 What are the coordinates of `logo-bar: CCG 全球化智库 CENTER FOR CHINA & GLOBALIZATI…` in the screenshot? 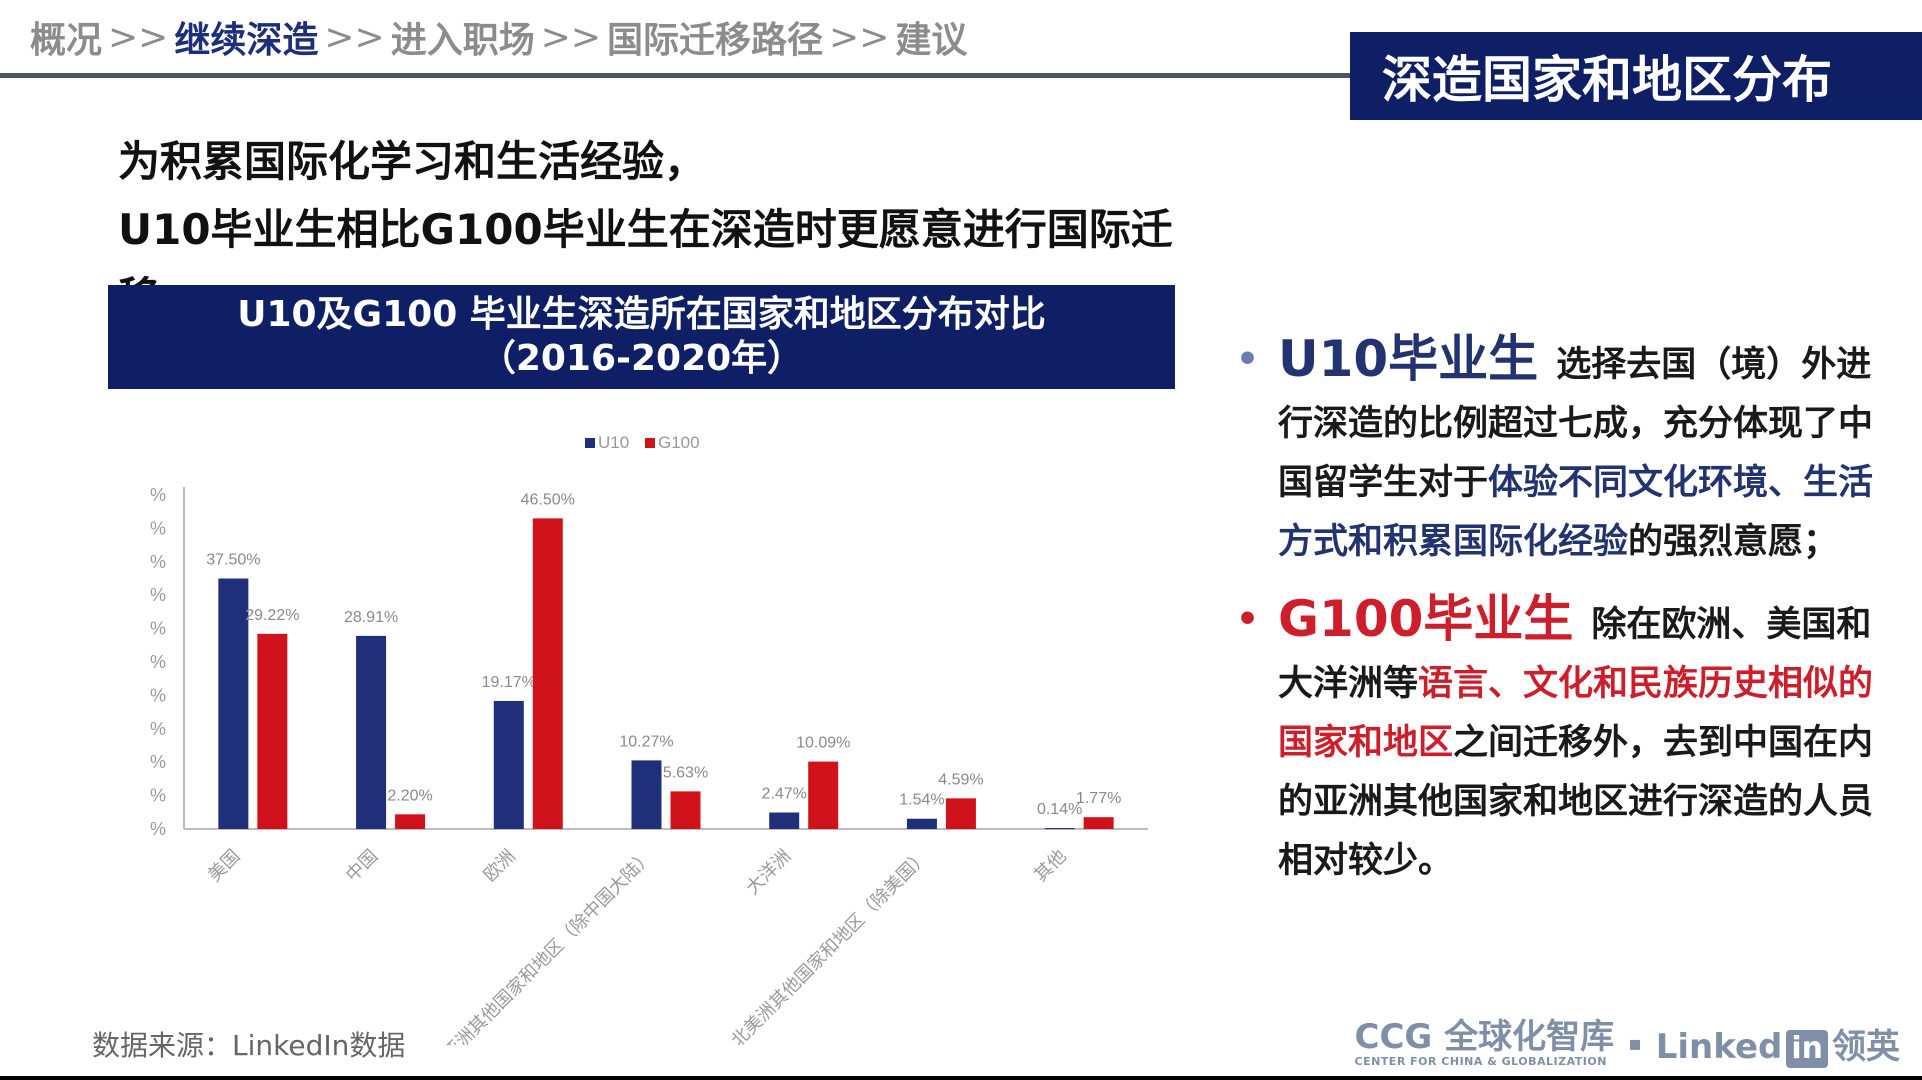 It's located at (1627, 1043).